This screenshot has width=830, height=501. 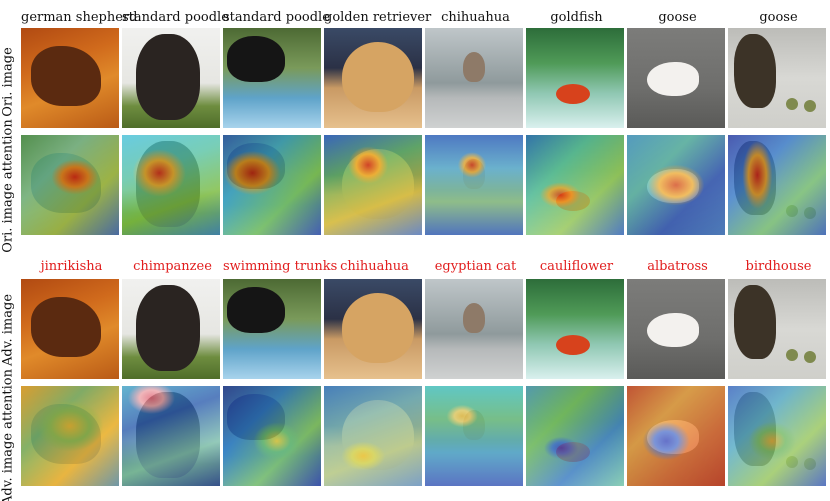 I want to click on row-label-ori-image-text: Ori. image, so click(x=8, y=82).